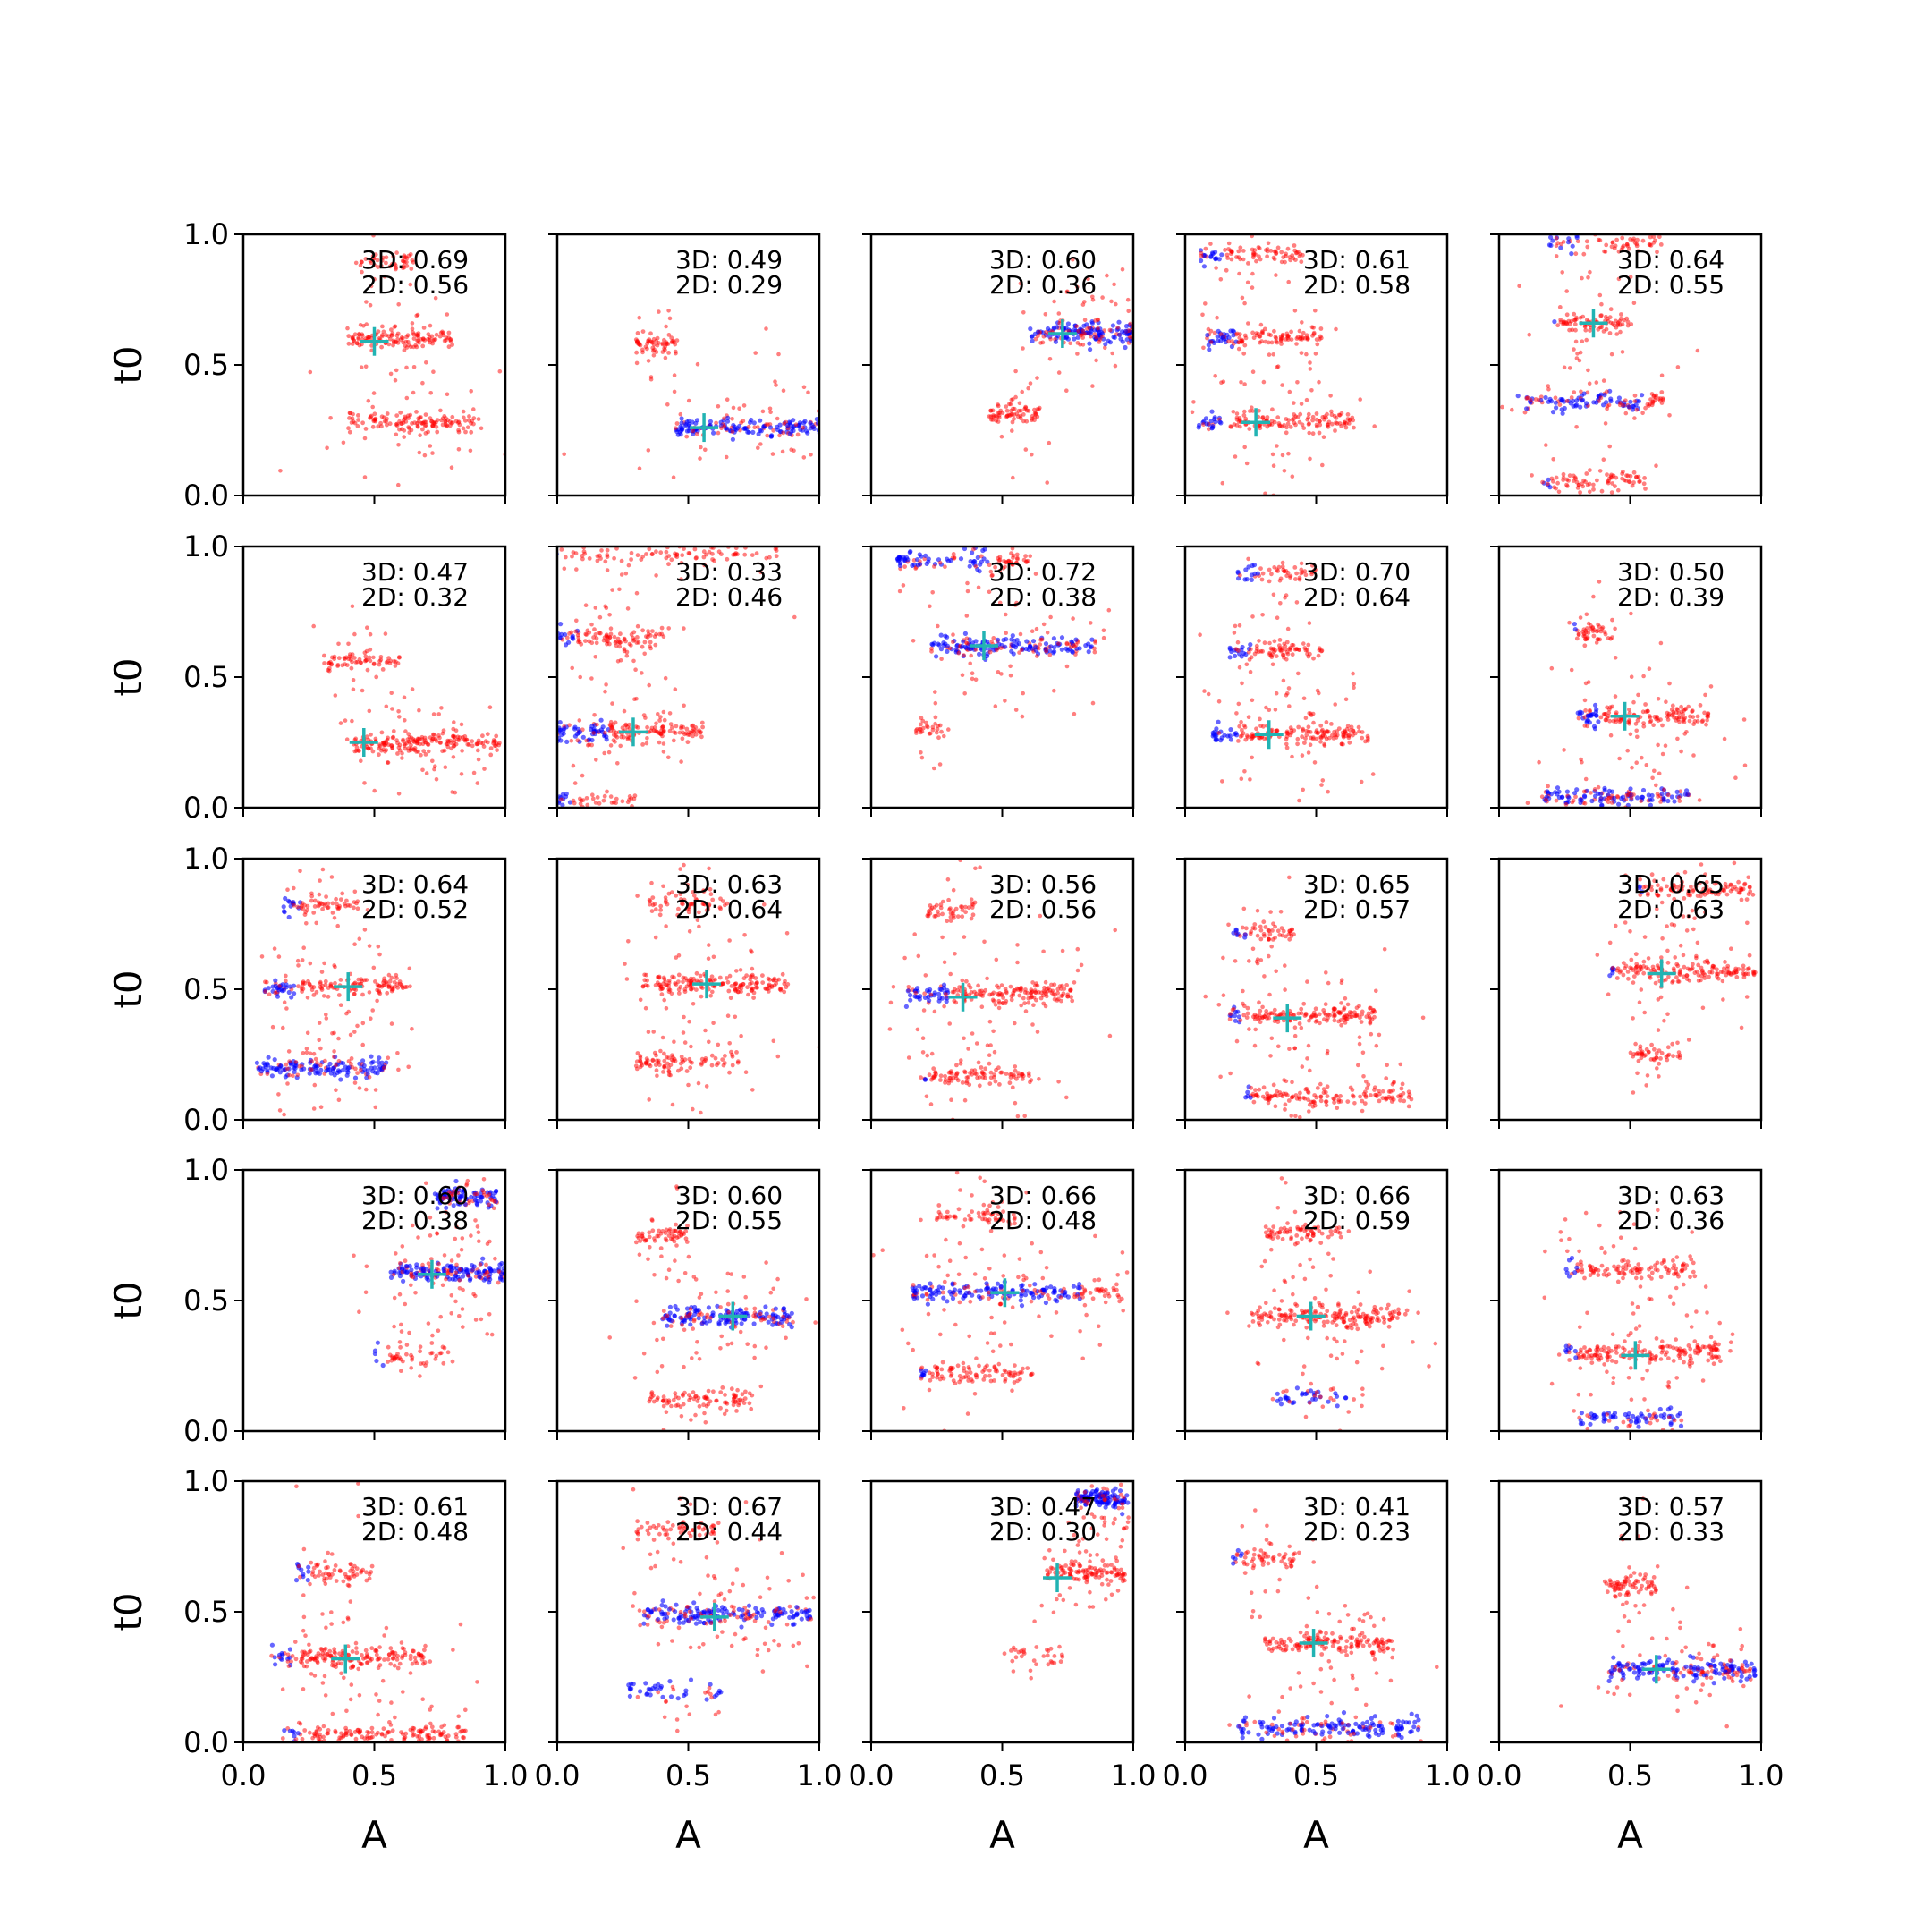 Image resolution: width=1932 pixels, height=1932 pixels. I want to click on annotation-2d: 2D: 0.56, so click(415, 285).